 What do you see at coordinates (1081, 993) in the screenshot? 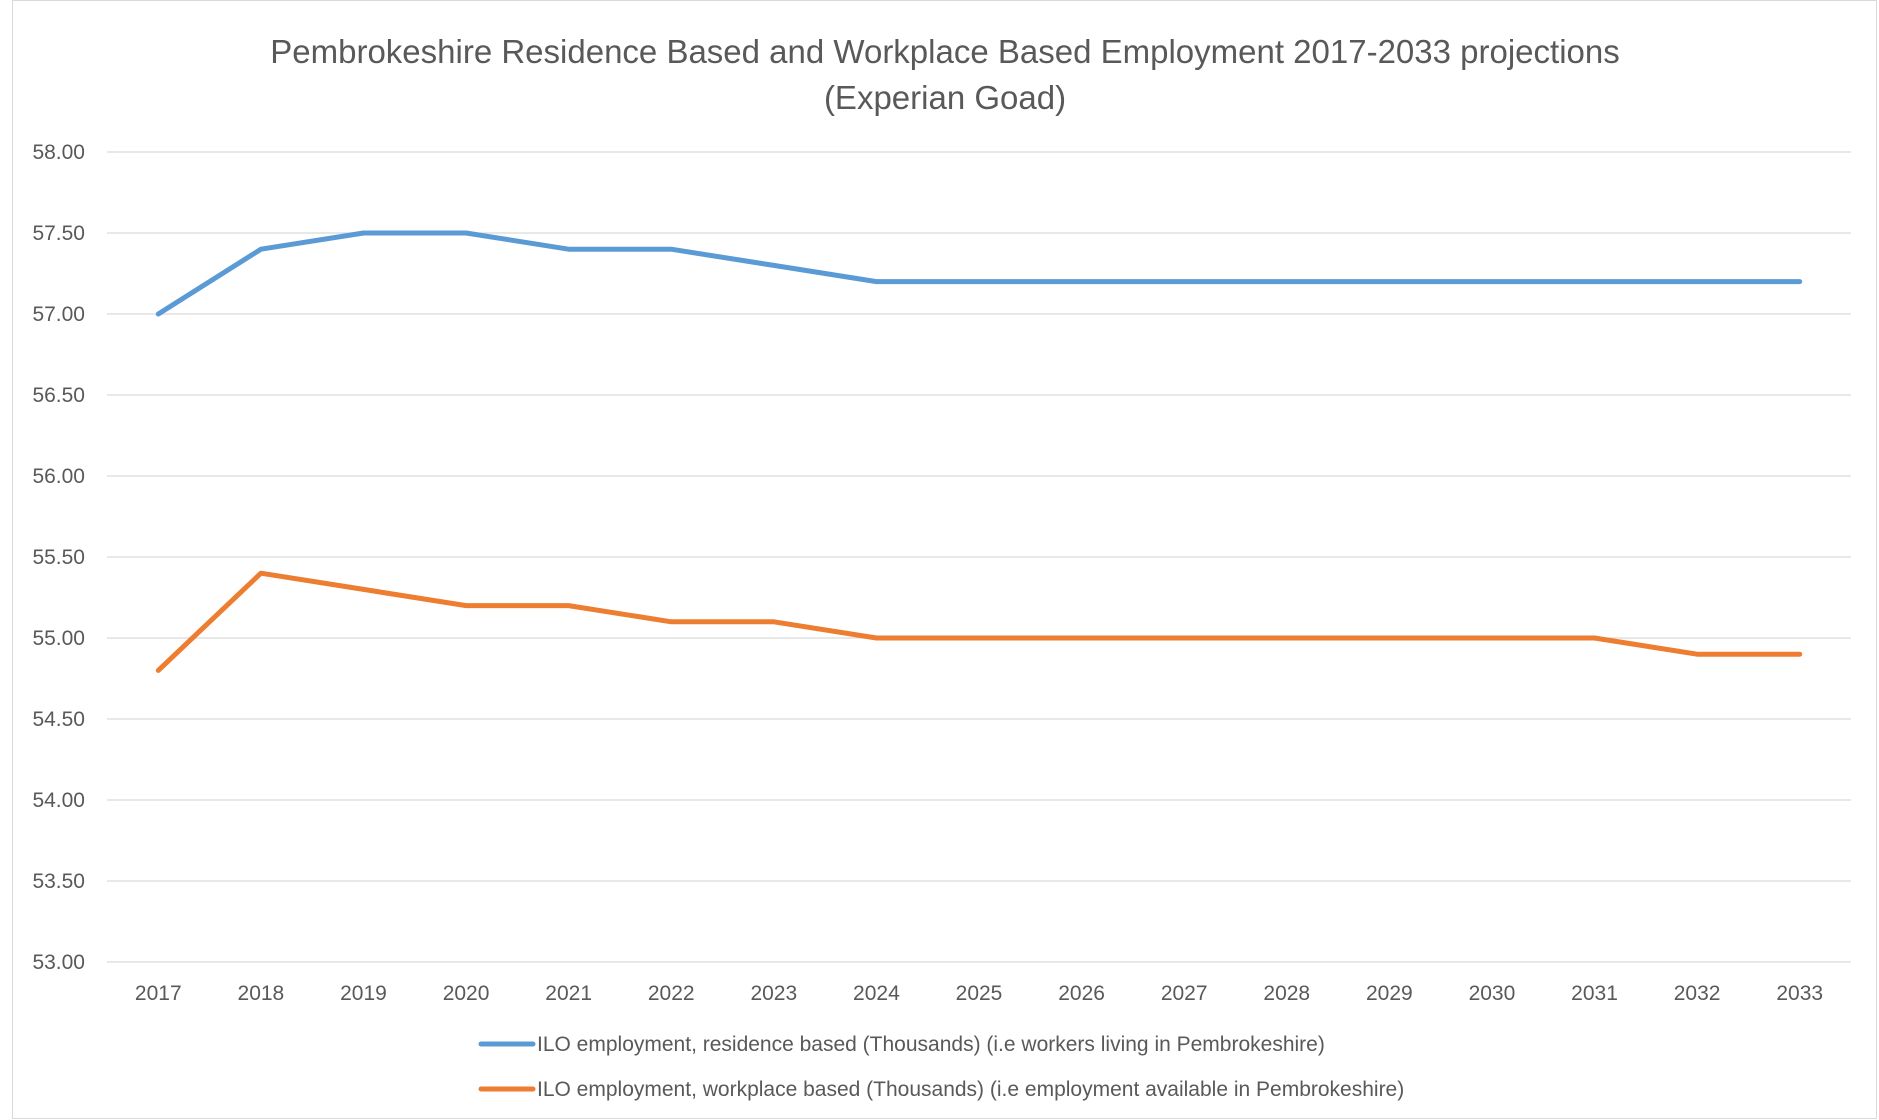
I see `x-tick-label: 2026` at bounding box center [1081, 993].